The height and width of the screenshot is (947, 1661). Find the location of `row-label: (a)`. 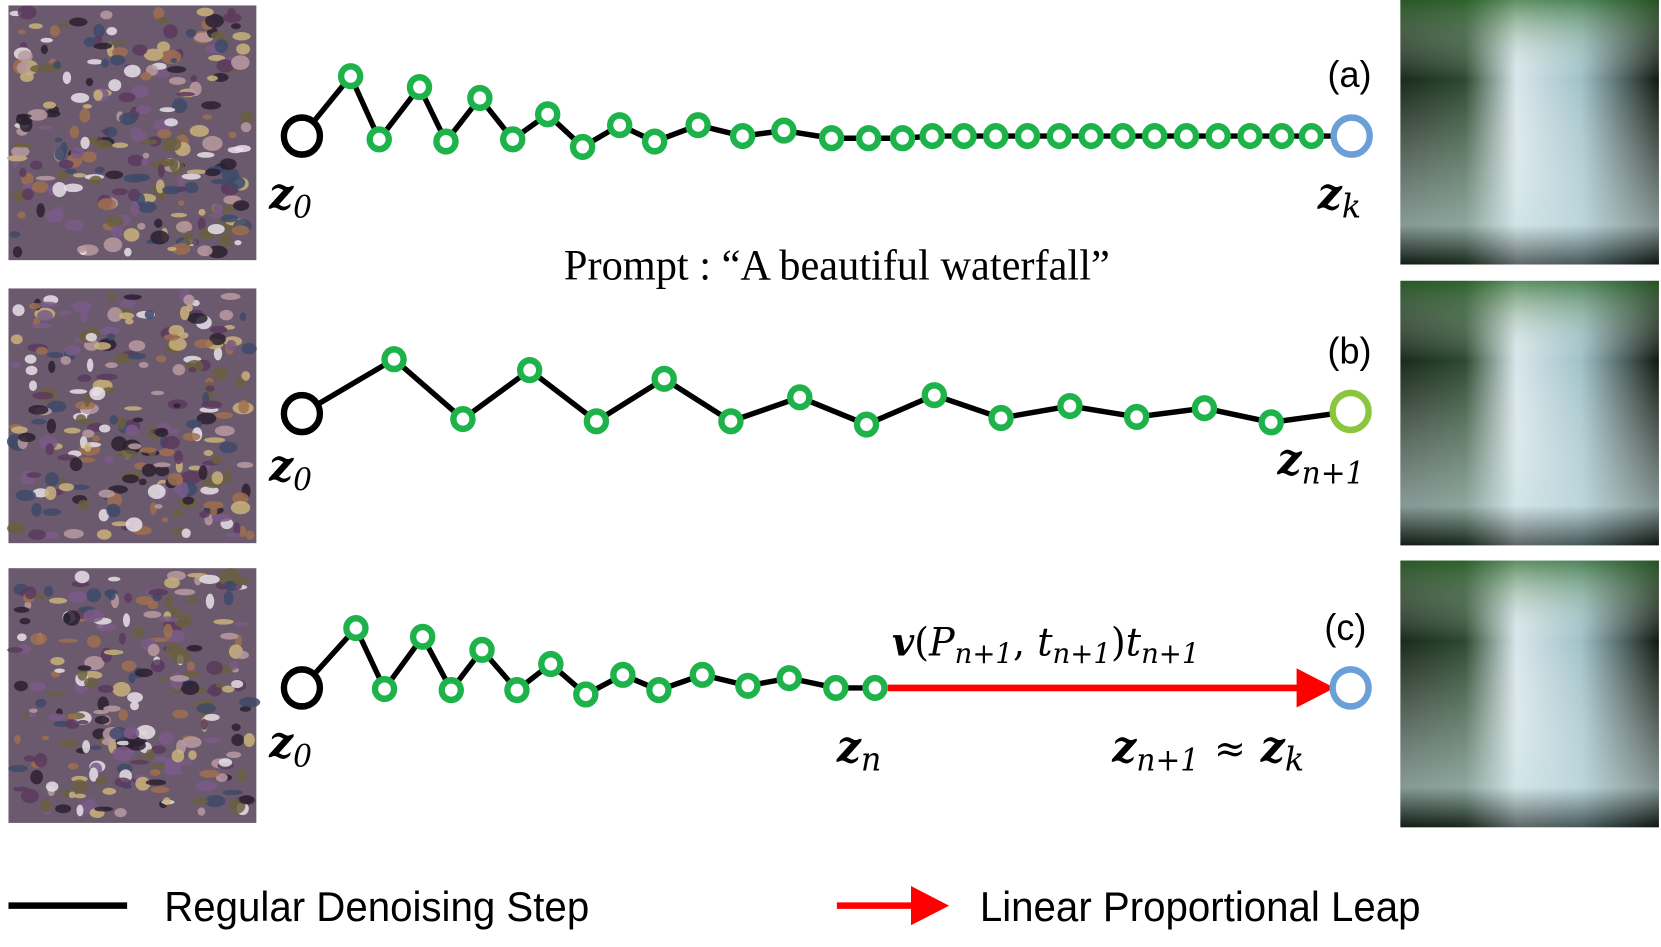

row-label: (a) is located at coordinates (1350, 75).